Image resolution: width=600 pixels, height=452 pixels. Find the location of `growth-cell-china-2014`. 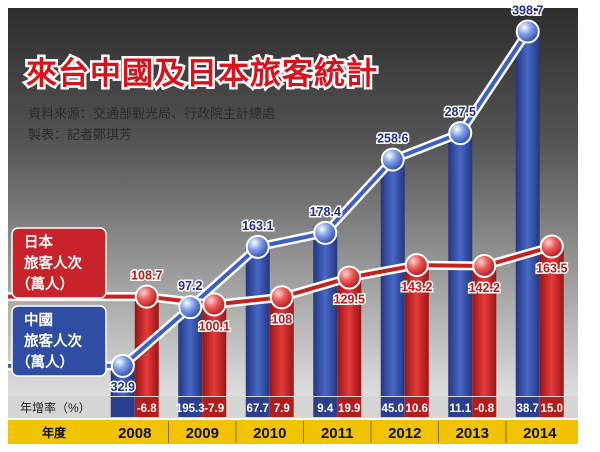

growth-cell-china-2014 is located at coordinates (527, 407).